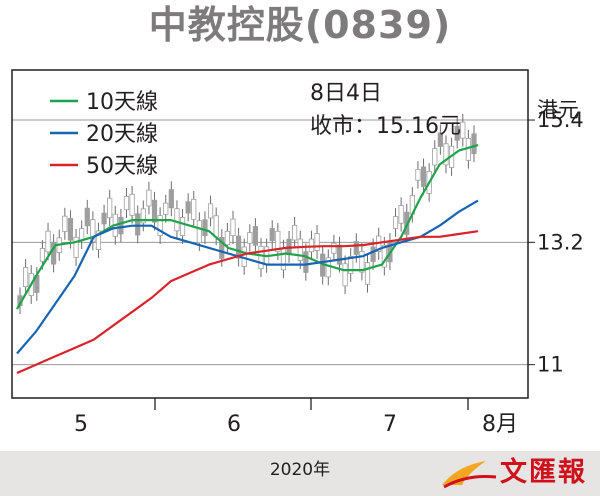  I want to click on publisher-logo, so click(469, 475).